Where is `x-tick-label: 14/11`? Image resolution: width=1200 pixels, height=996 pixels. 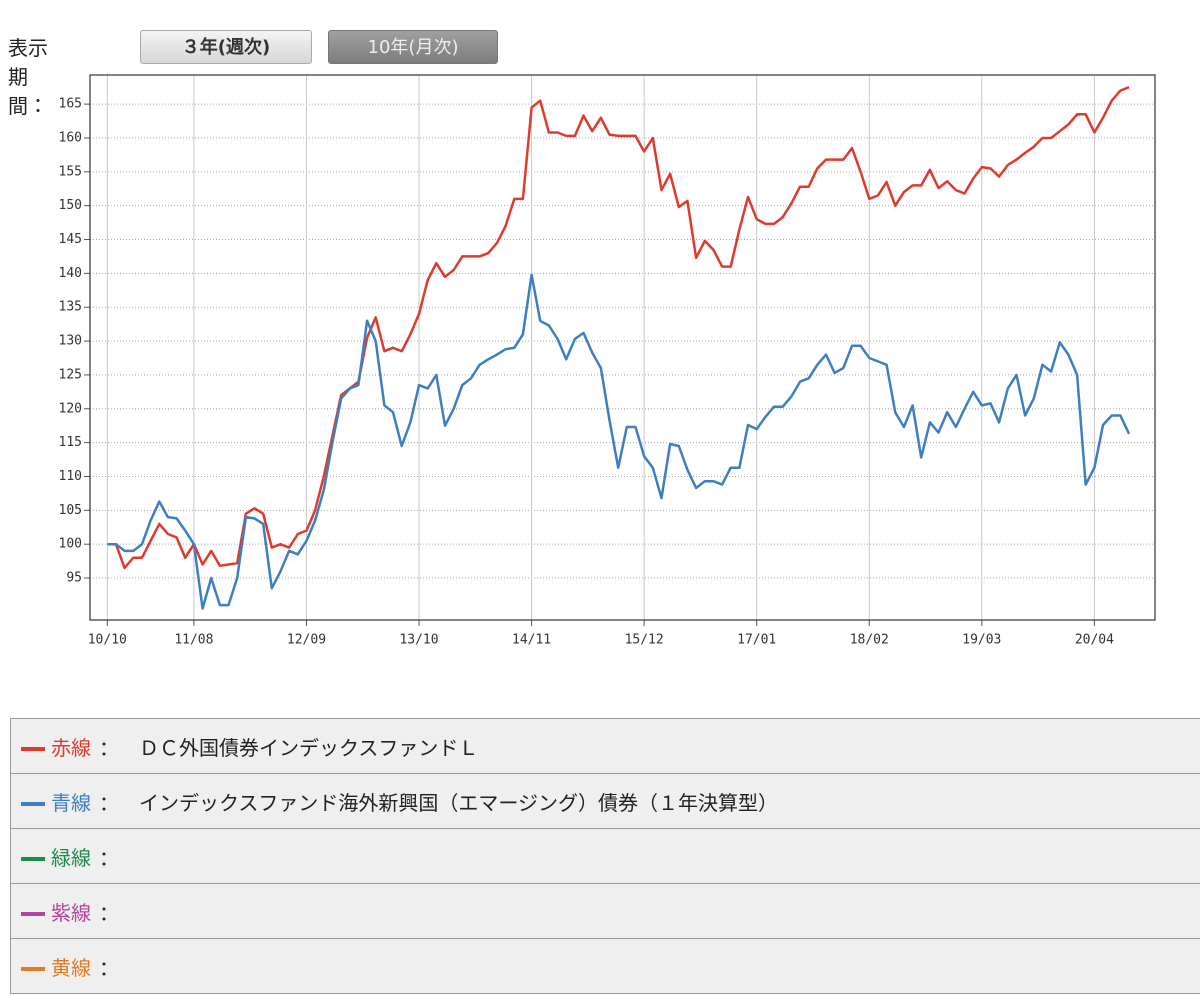
x-tick-label: 14/11 is located at coordinates (531, 640).